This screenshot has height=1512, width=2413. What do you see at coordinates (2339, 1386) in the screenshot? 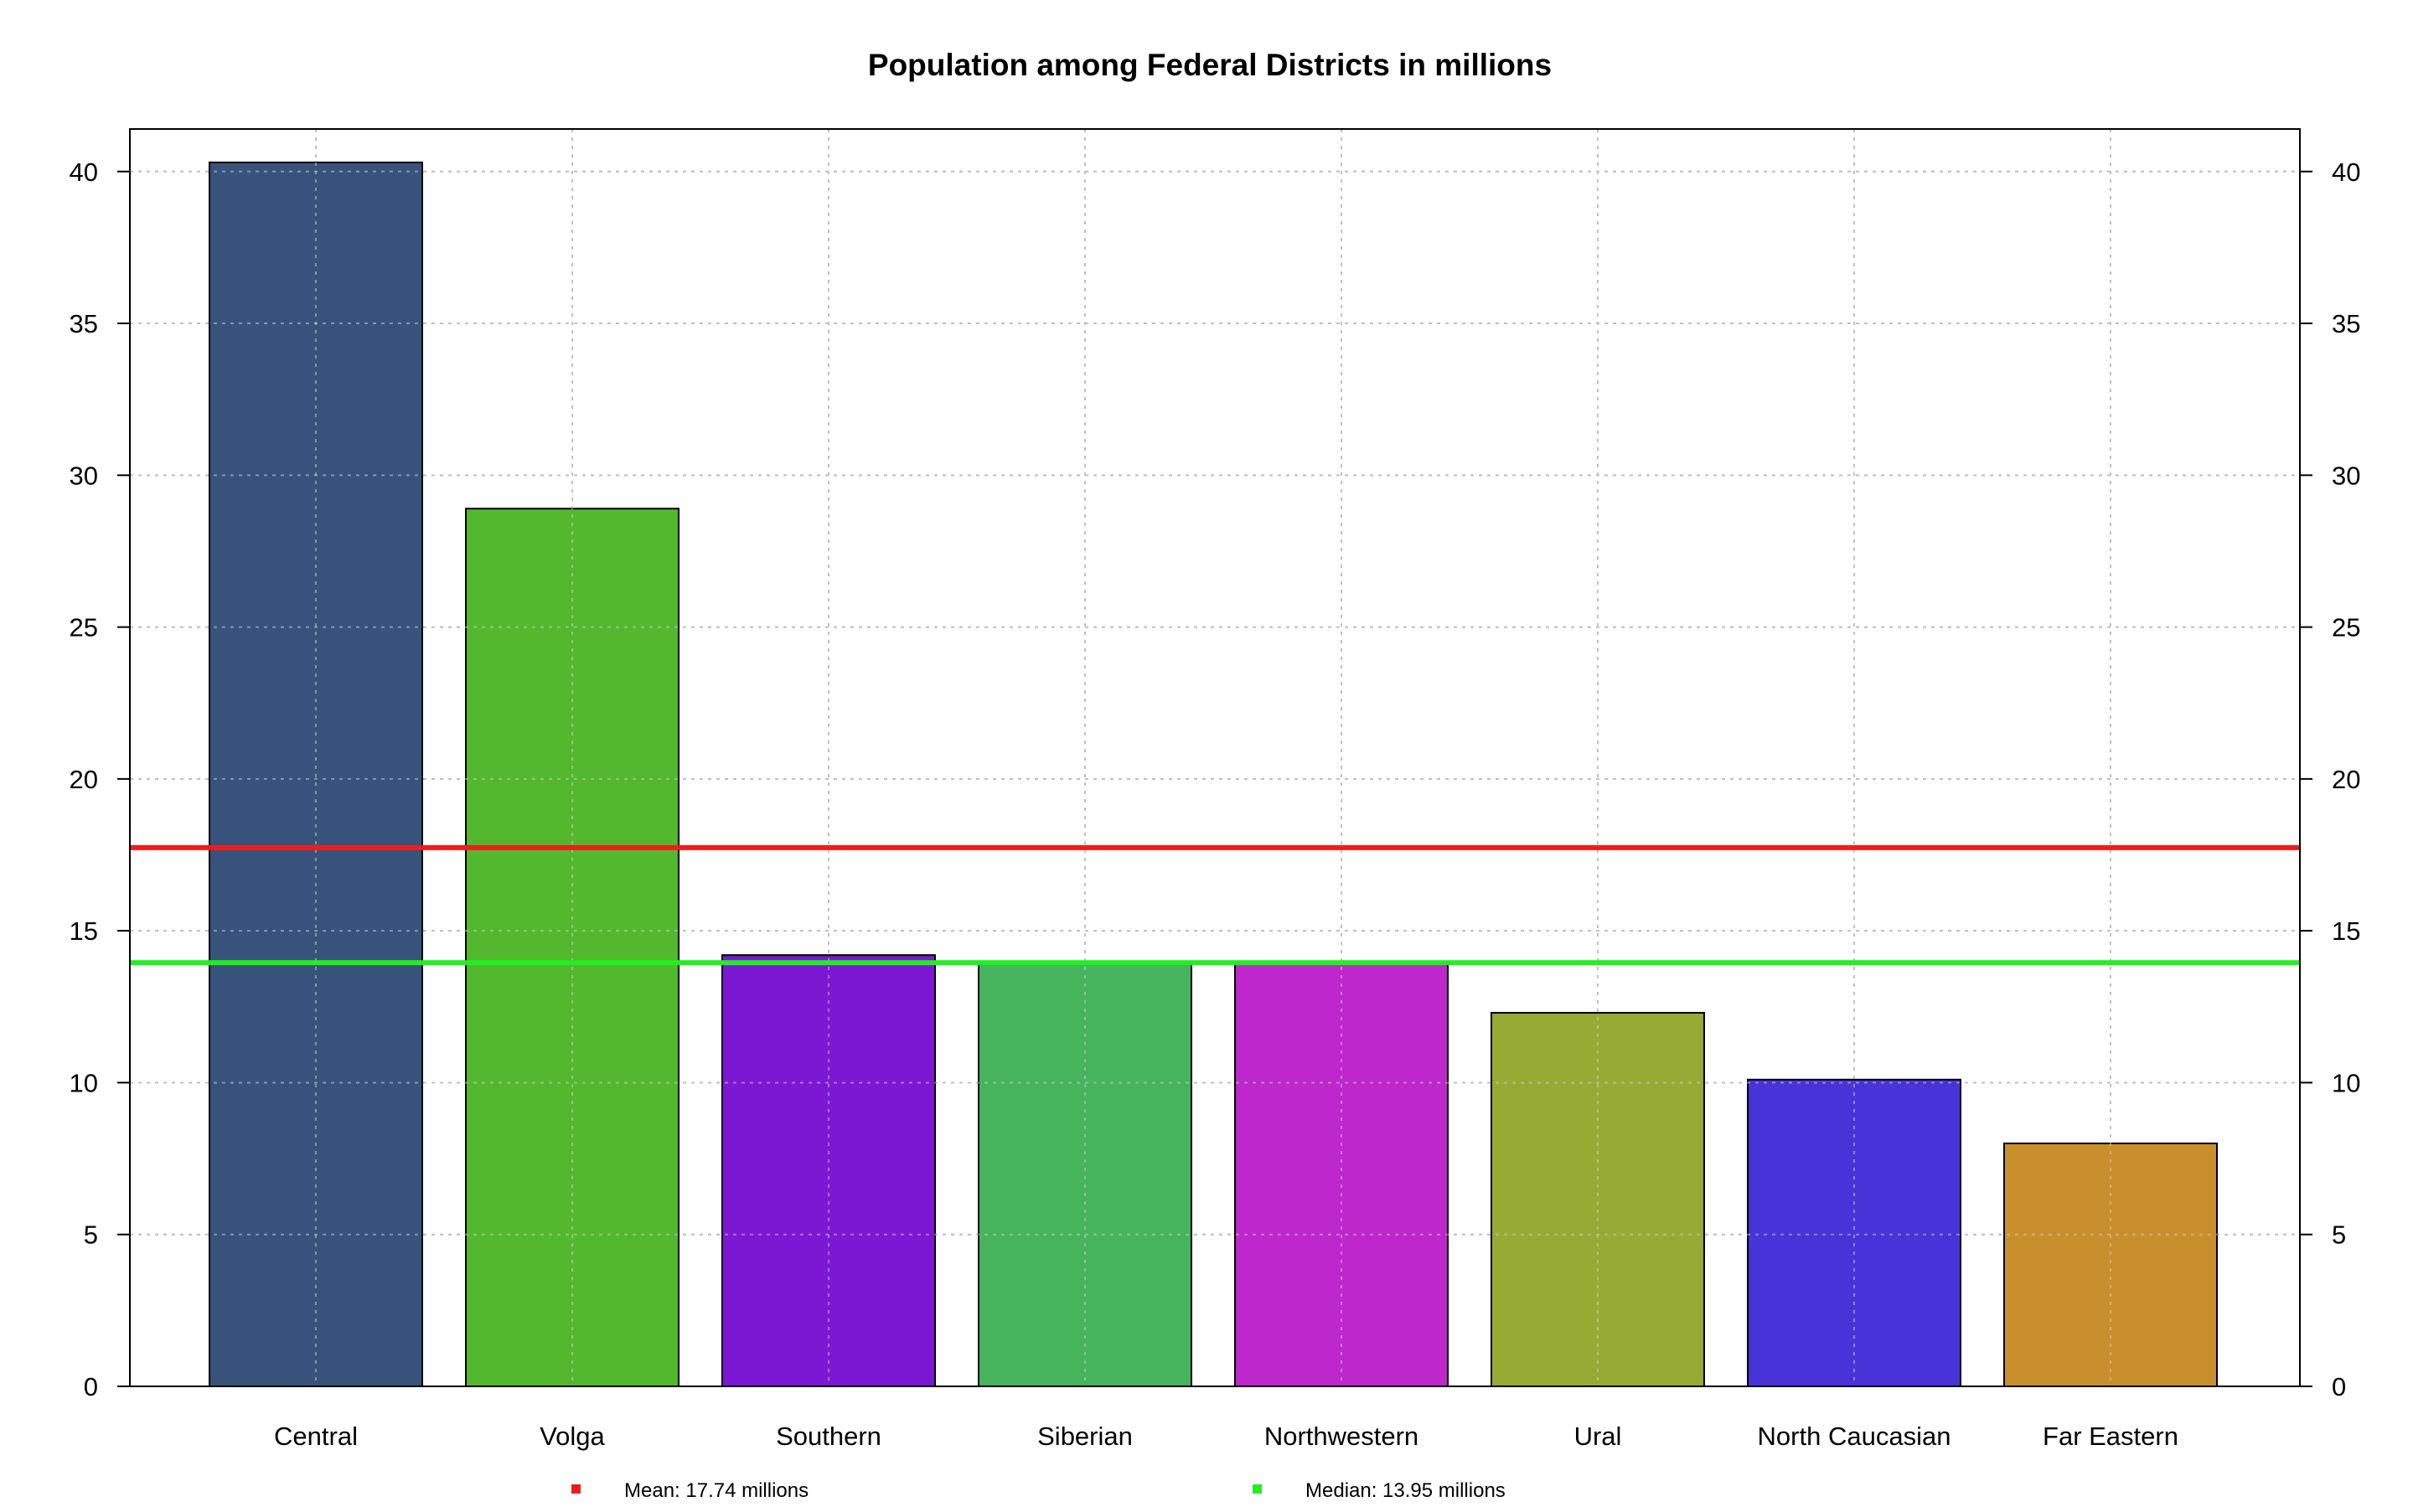
I see `y-tick-label-right: 0` at bounding box center [2339, 1386].